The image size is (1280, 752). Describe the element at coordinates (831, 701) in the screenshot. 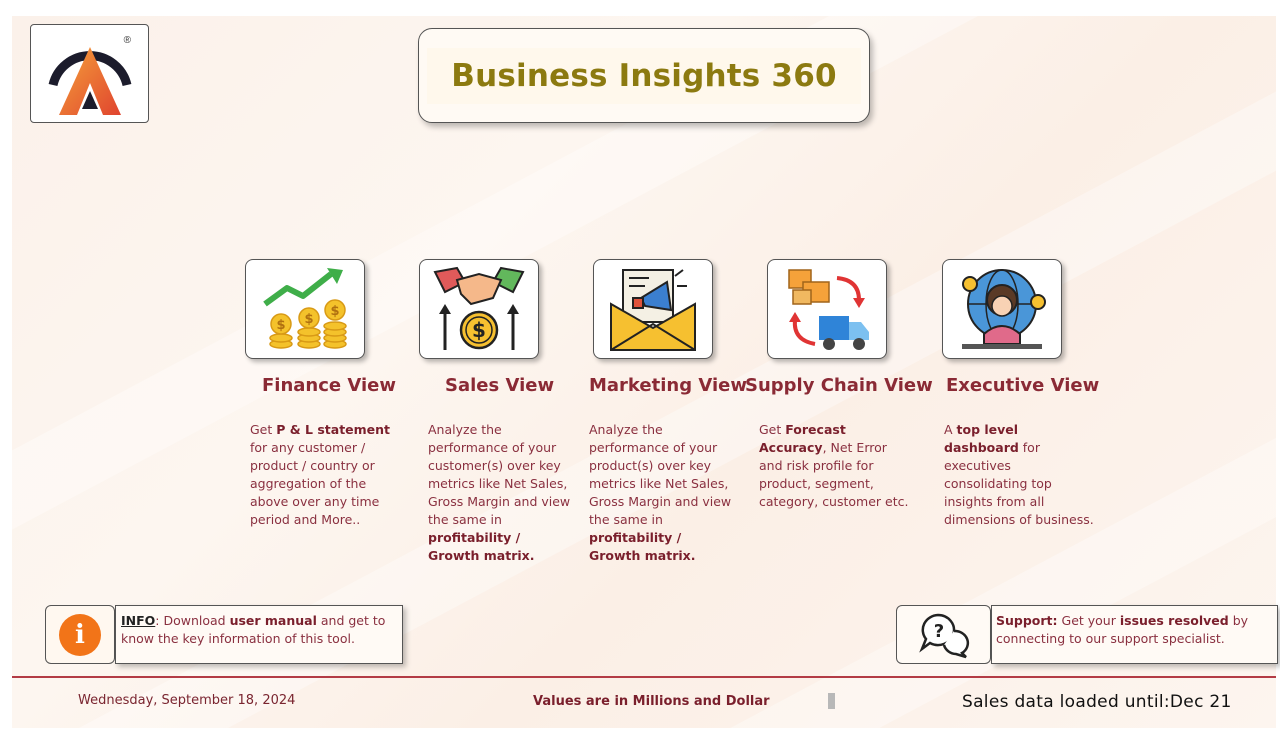

I see `scroll-handle` at that location.